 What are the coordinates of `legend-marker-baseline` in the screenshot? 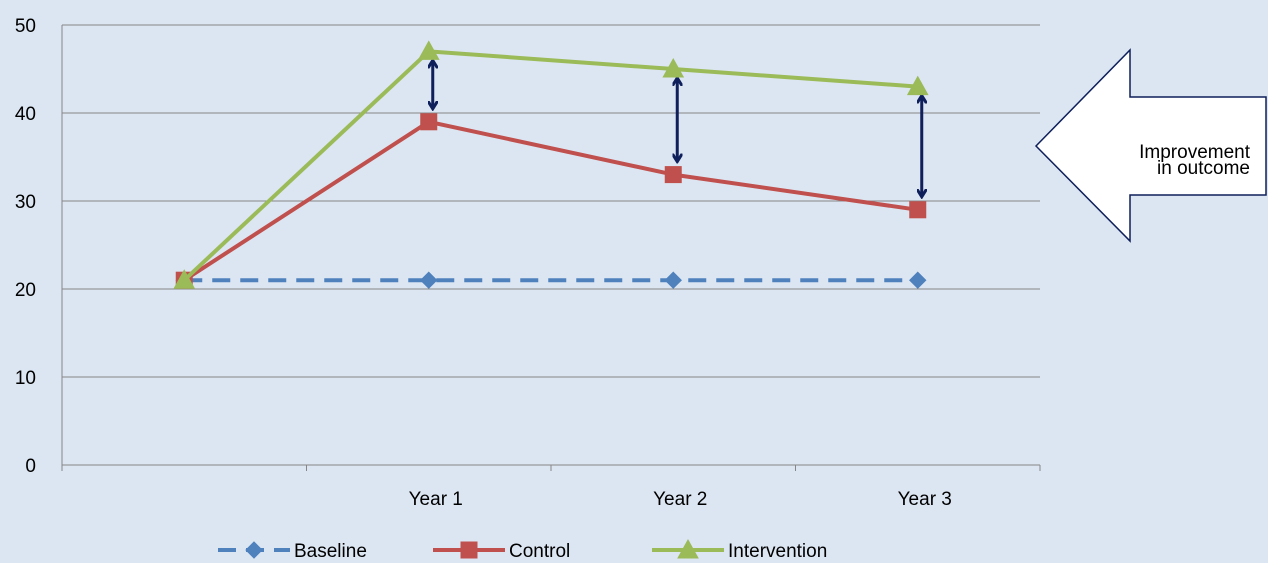 It's located at (254, 550).